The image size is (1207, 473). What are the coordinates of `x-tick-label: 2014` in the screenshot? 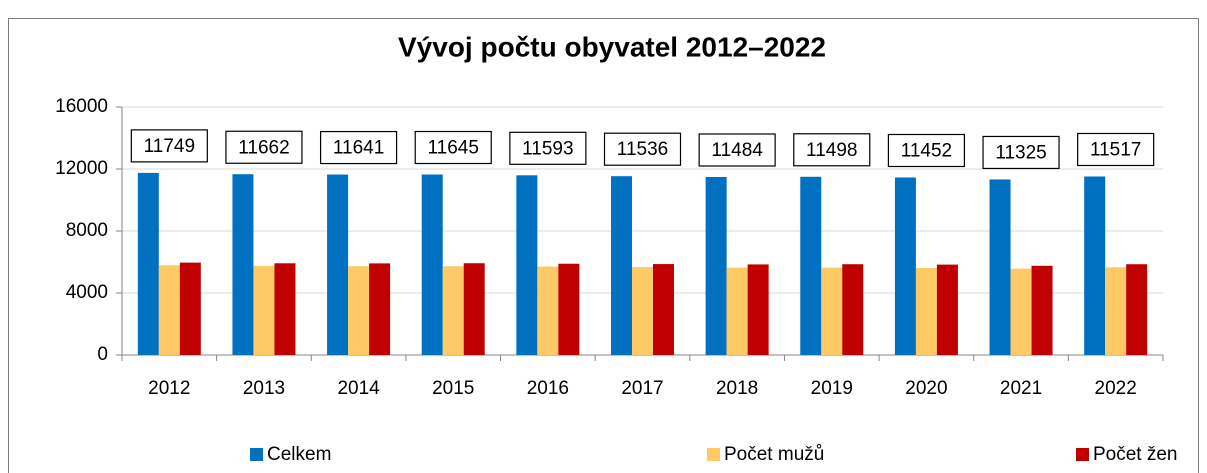 It's located at (358, 388).